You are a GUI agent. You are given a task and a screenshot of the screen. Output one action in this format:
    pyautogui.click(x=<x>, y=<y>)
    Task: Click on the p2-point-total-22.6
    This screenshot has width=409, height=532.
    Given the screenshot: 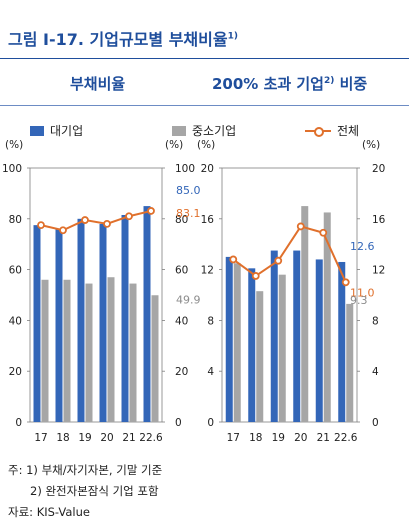 What is the action you would take?
    pyautogui.click(x=345, y=282)
    